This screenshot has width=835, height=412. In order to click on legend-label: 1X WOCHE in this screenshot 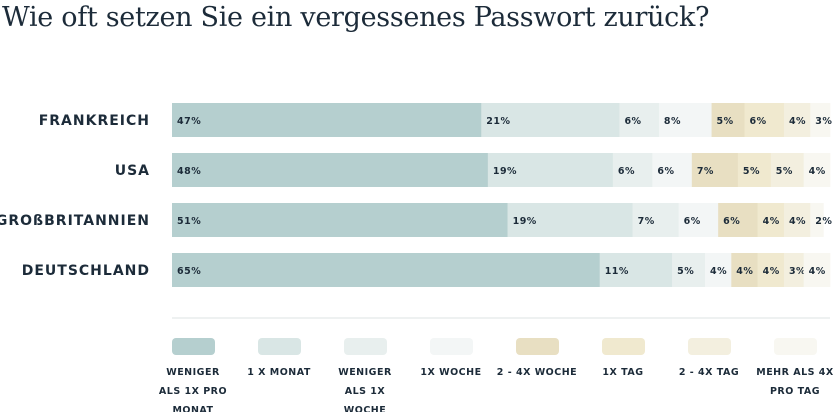, I will do `click(450, 372)`.